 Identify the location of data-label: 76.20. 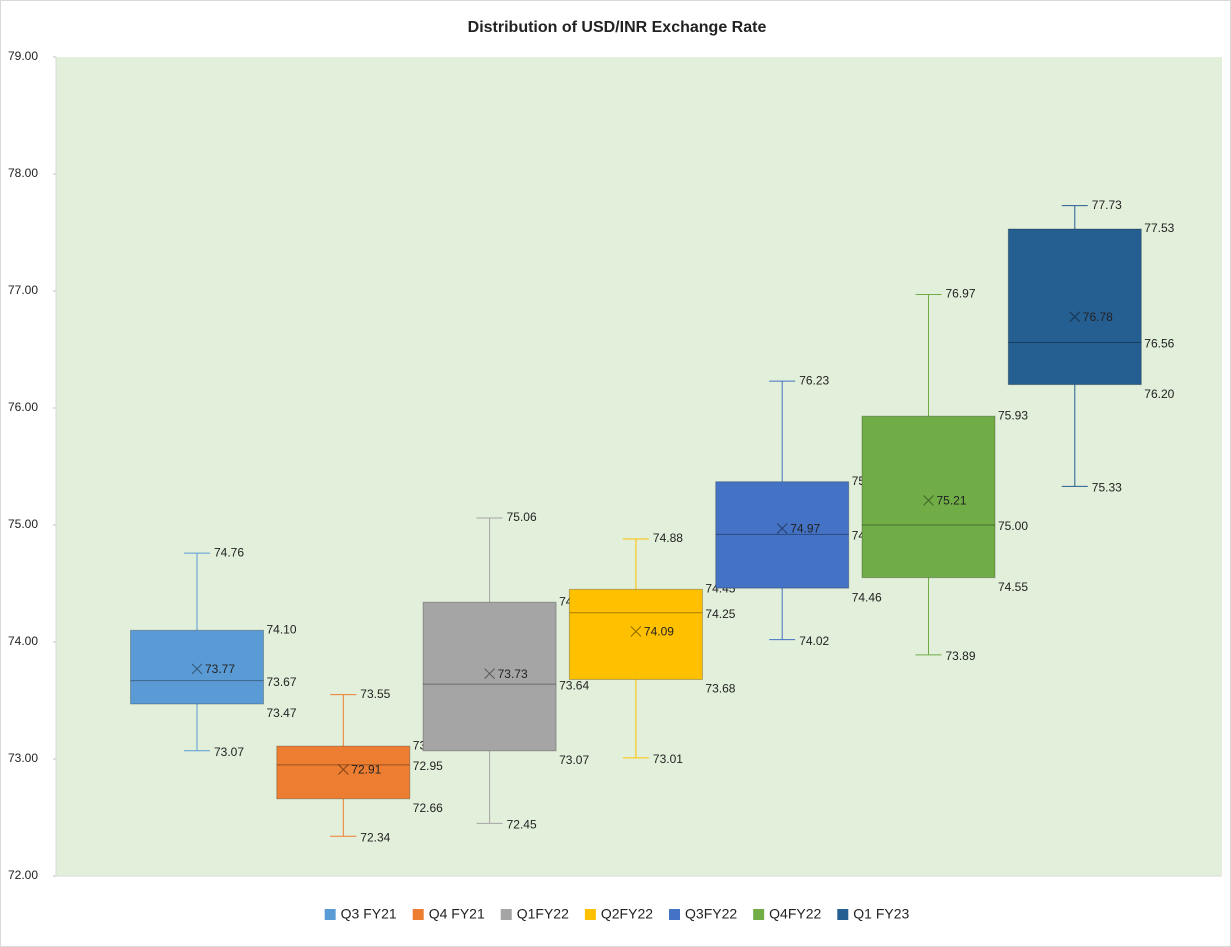
(1159, 394).